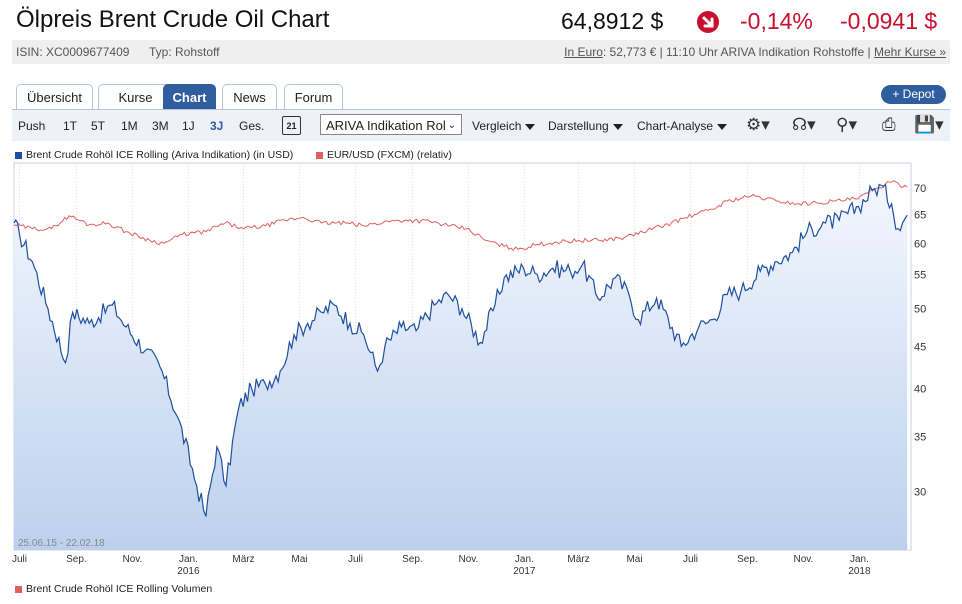 The height and width of the screenshot is (604, 962). I want to click on range-1j: 1J, so click(188, 126).